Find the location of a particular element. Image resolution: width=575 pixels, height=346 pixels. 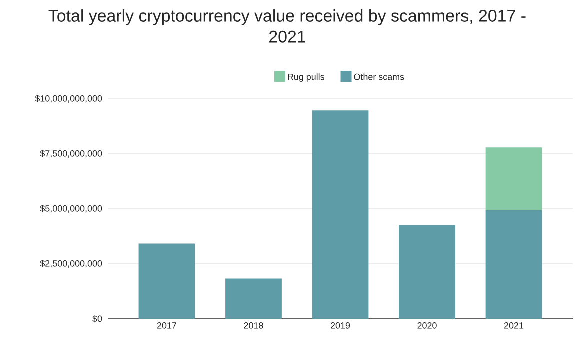

y-tick-label: $2,500,000,000 is located at coordinates (71, 264).